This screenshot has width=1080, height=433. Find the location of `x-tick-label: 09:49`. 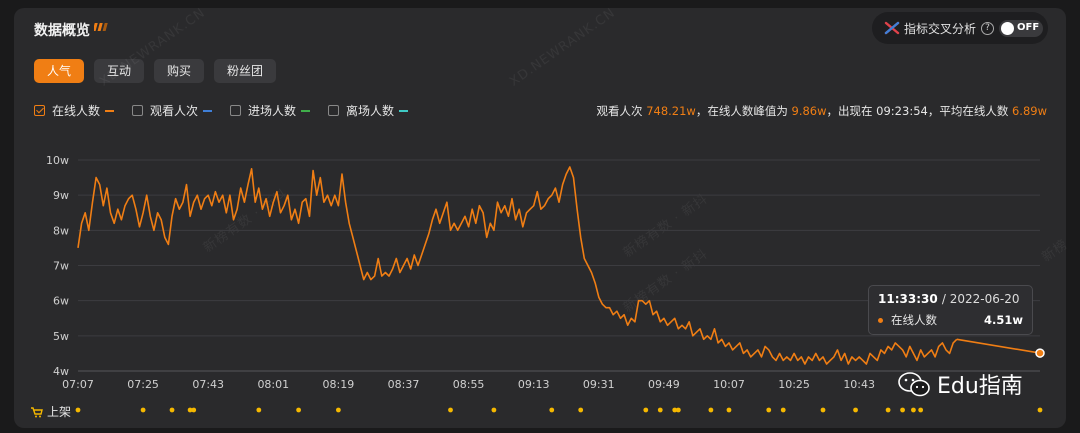

x-tick-label: 09:49 is located at coordinates (664, 384).